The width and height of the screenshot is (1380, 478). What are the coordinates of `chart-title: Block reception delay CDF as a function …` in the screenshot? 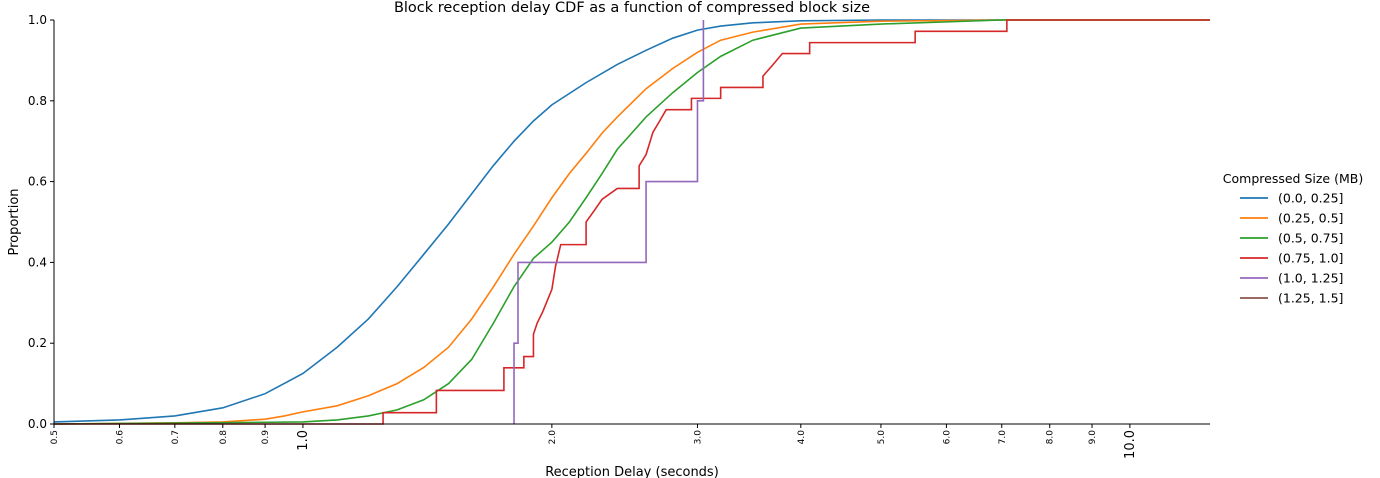 It's located at (632, 8).